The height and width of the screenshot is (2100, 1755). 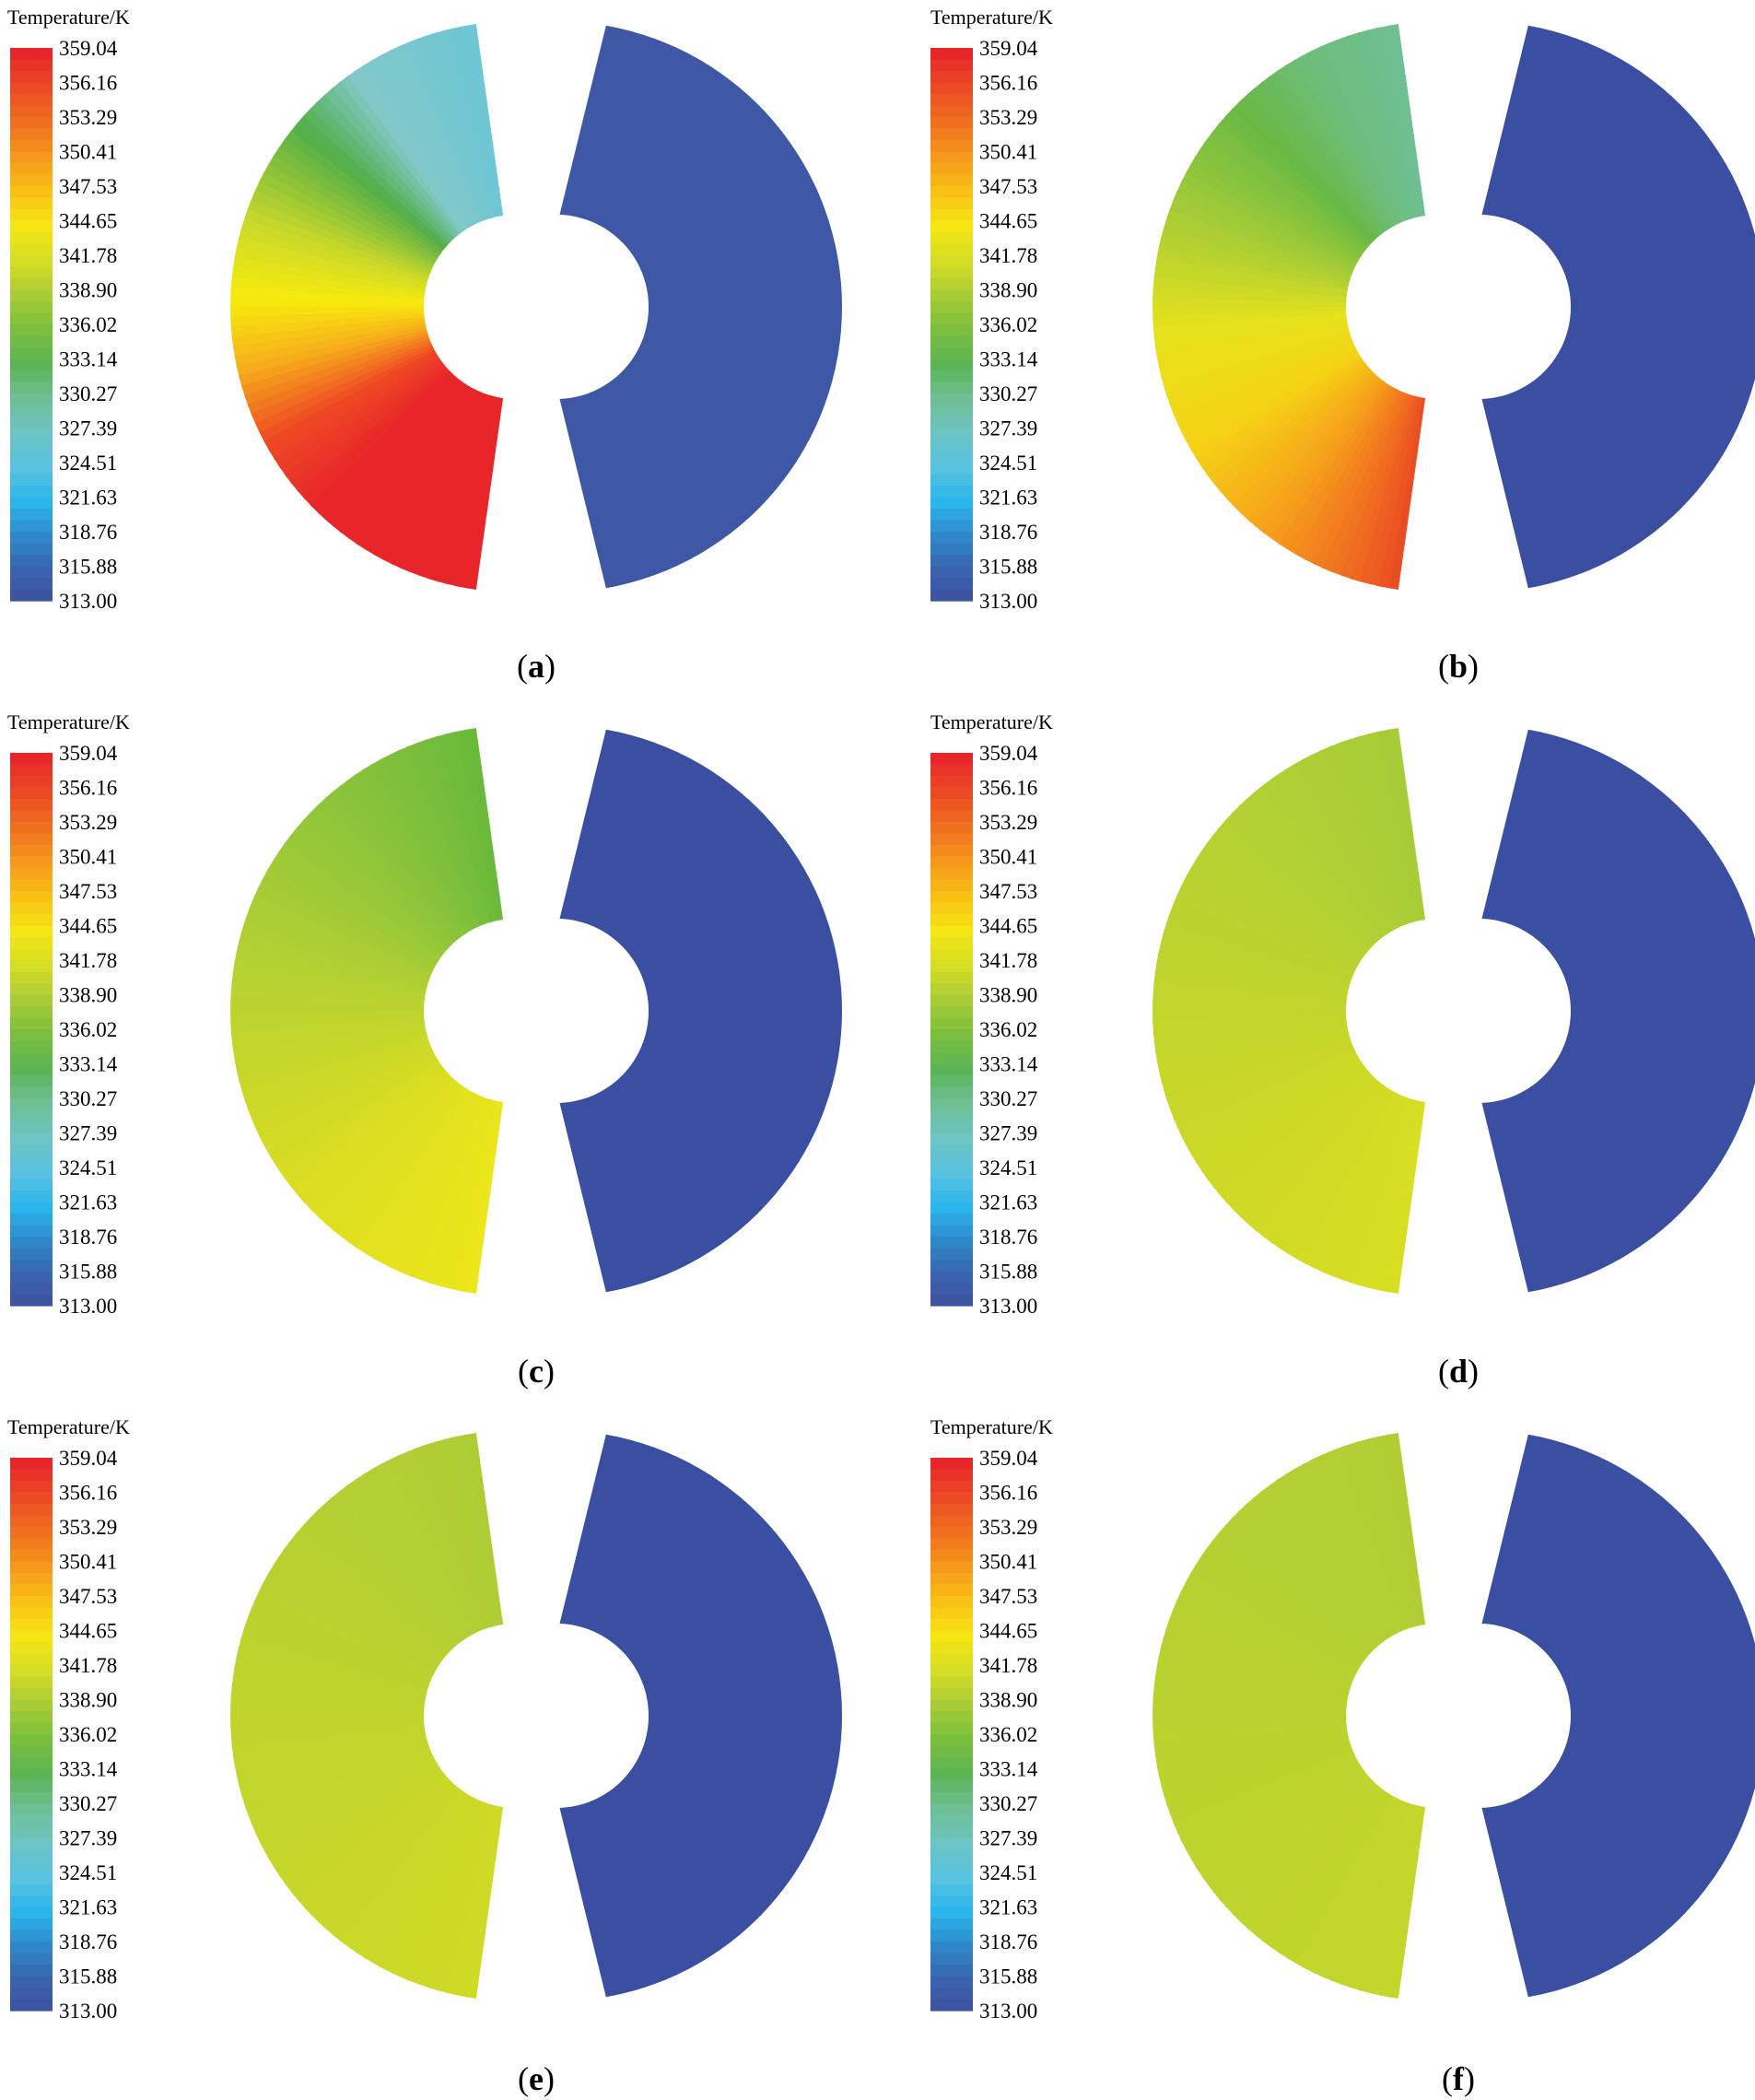 I want to click on colorbar-tick-label: 315.88, so click(x=1008, y=1272).